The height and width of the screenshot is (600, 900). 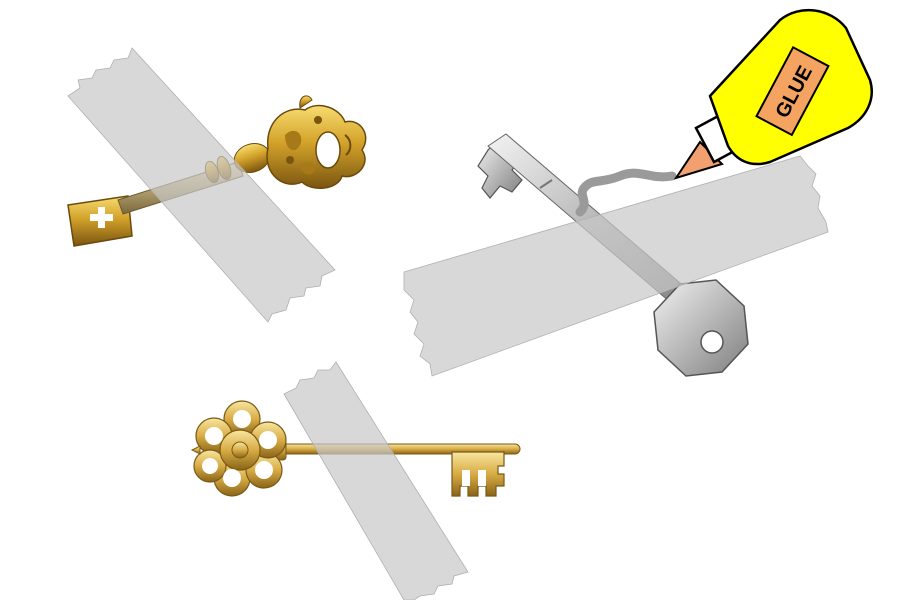 I want to click on brass-key-ornate-bow, so click(x=316, y=142).